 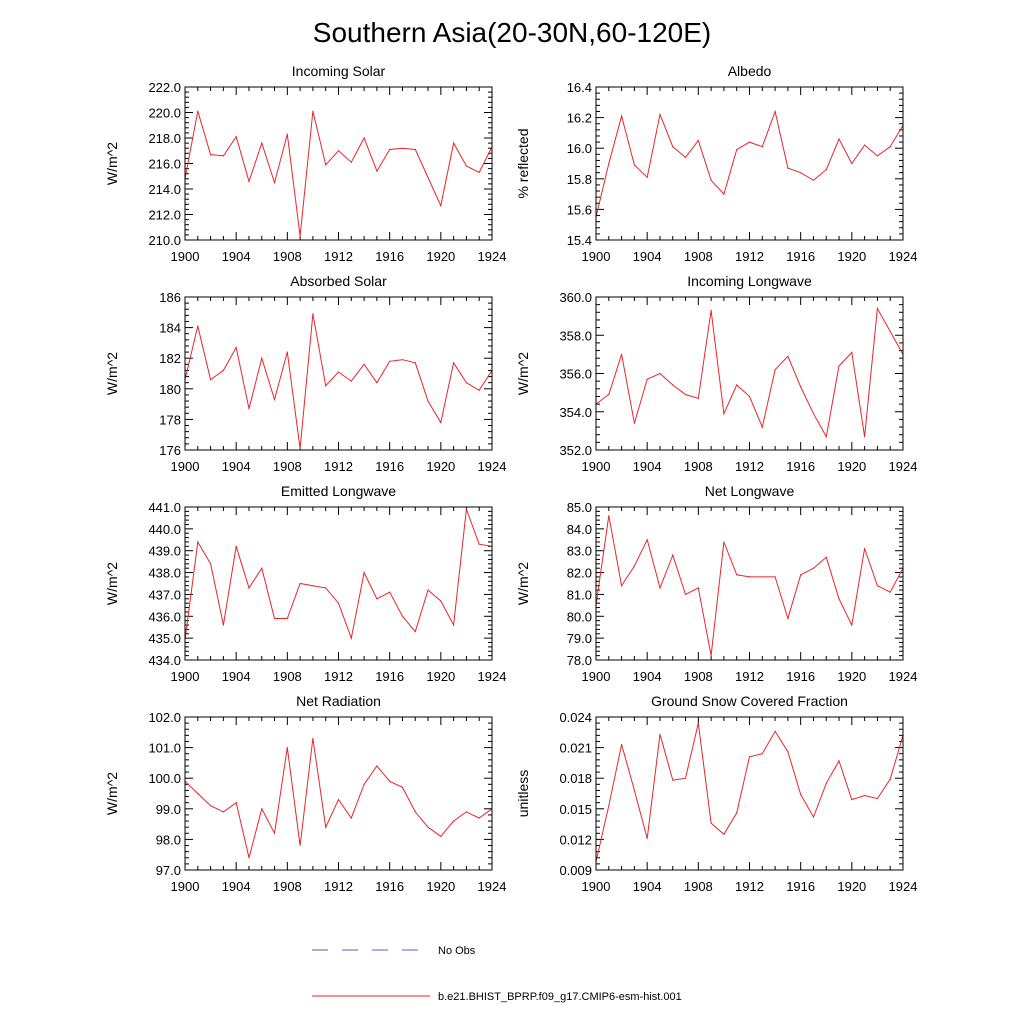 What do you see at coordinates (579, 616) in the screenshot?
I see `y-tick-label: 80.0` at bounding box center [579, 616].